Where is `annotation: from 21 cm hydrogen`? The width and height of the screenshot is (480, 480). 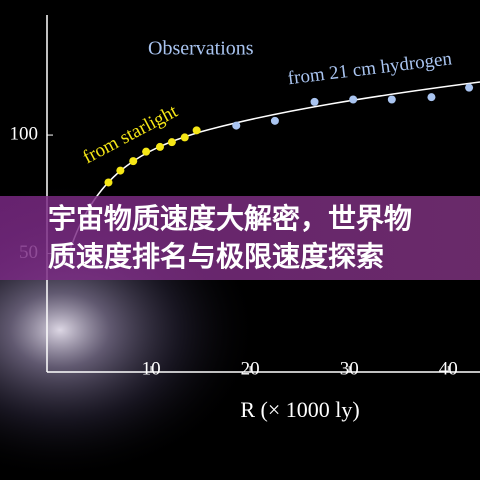 annotation: from 21 cm hydrogen is located at coordinates (370, 68).